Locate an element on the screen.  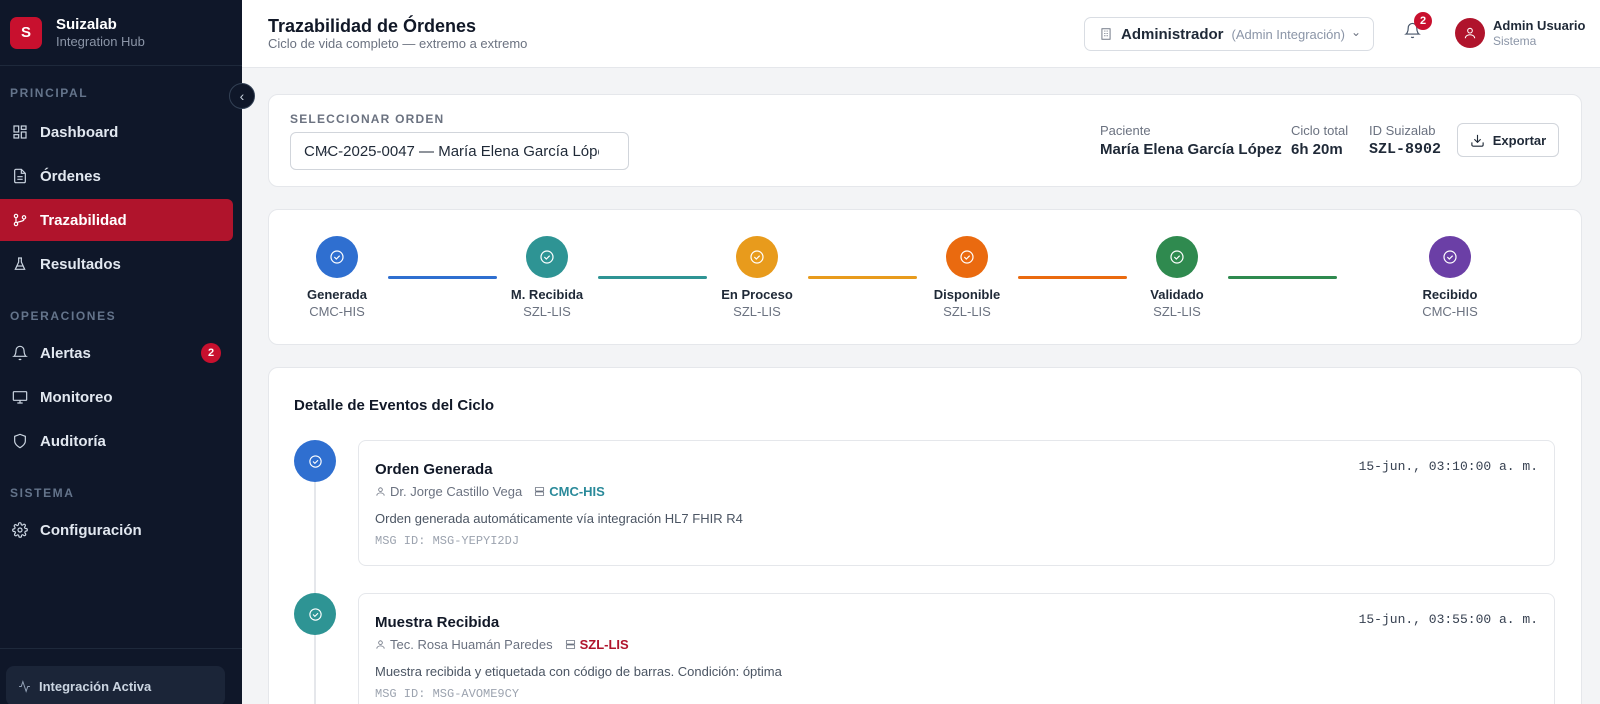
user-role: Sistema is located at coordinates (1515, 41).